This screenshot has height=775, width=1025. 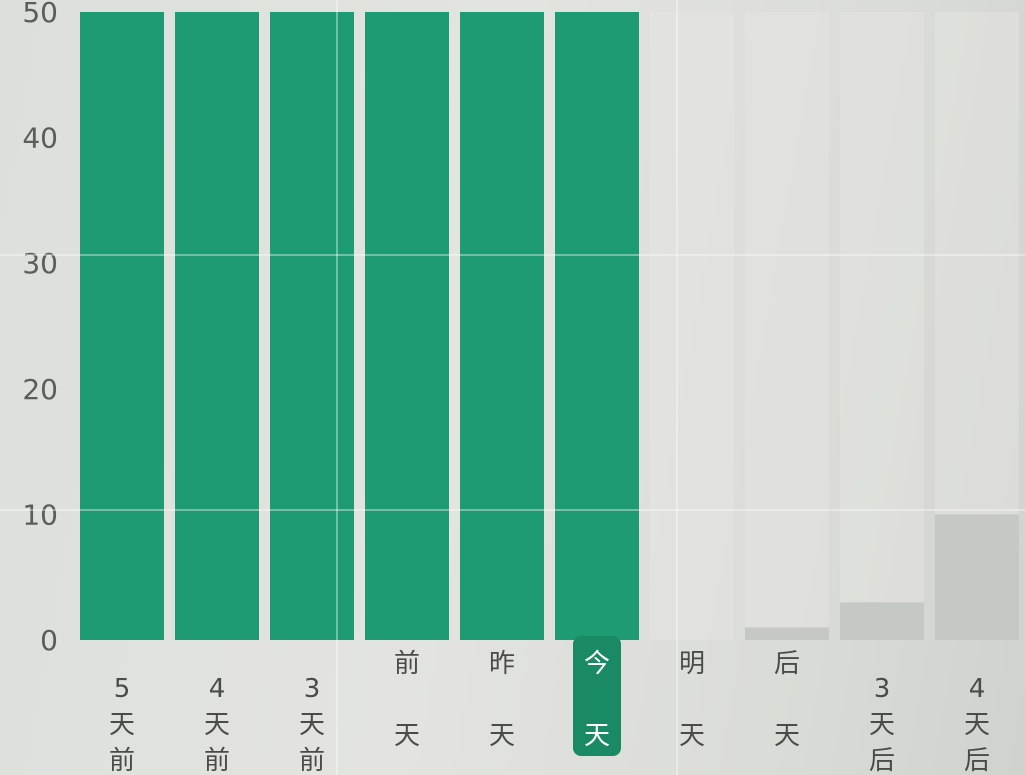 What do you see at coordinates (692, 664) in the screenshot?
I see `x-tick-char: 明` at bounding box center [692, 664].